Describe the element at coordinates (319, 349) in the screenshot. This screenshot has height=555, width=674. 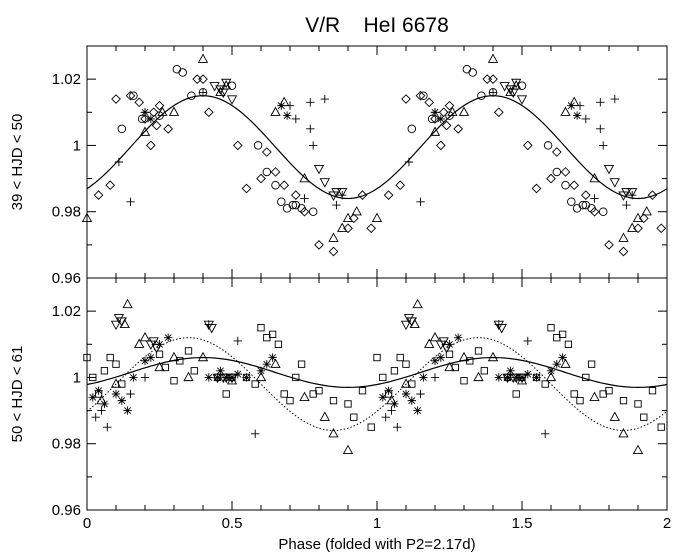
I see `triangle-down-series` at that location.